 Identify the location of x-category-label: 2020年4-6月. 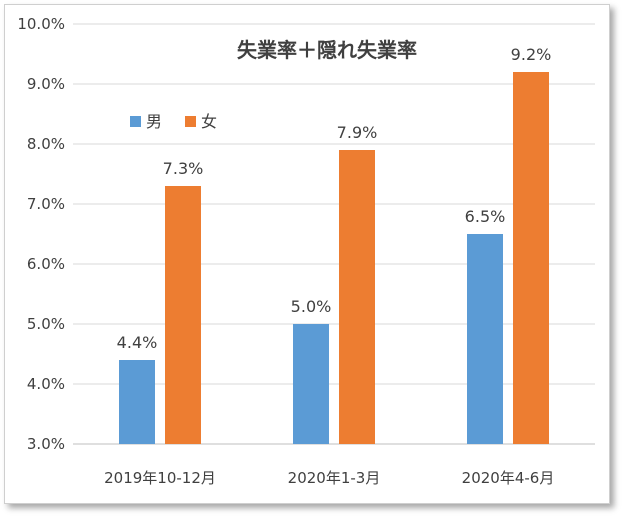
(508, 478).